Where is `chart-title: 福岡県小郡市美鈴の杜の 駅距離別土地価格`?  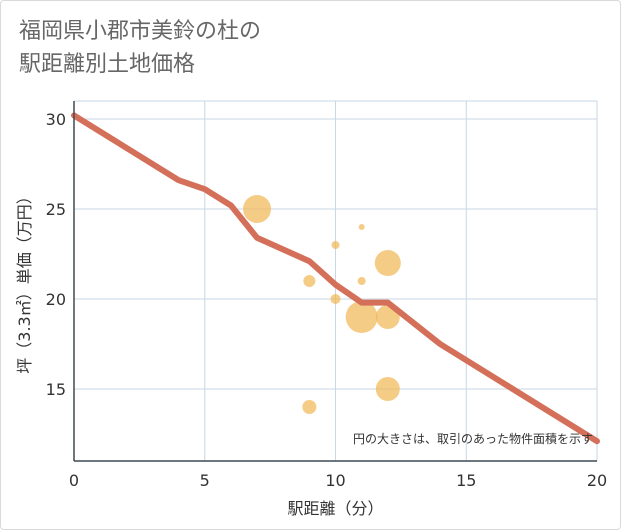
chart-title: 福岡県小郡市美鈴の杜の 駅距離別土地価格 is located at coordinates (140, 48).